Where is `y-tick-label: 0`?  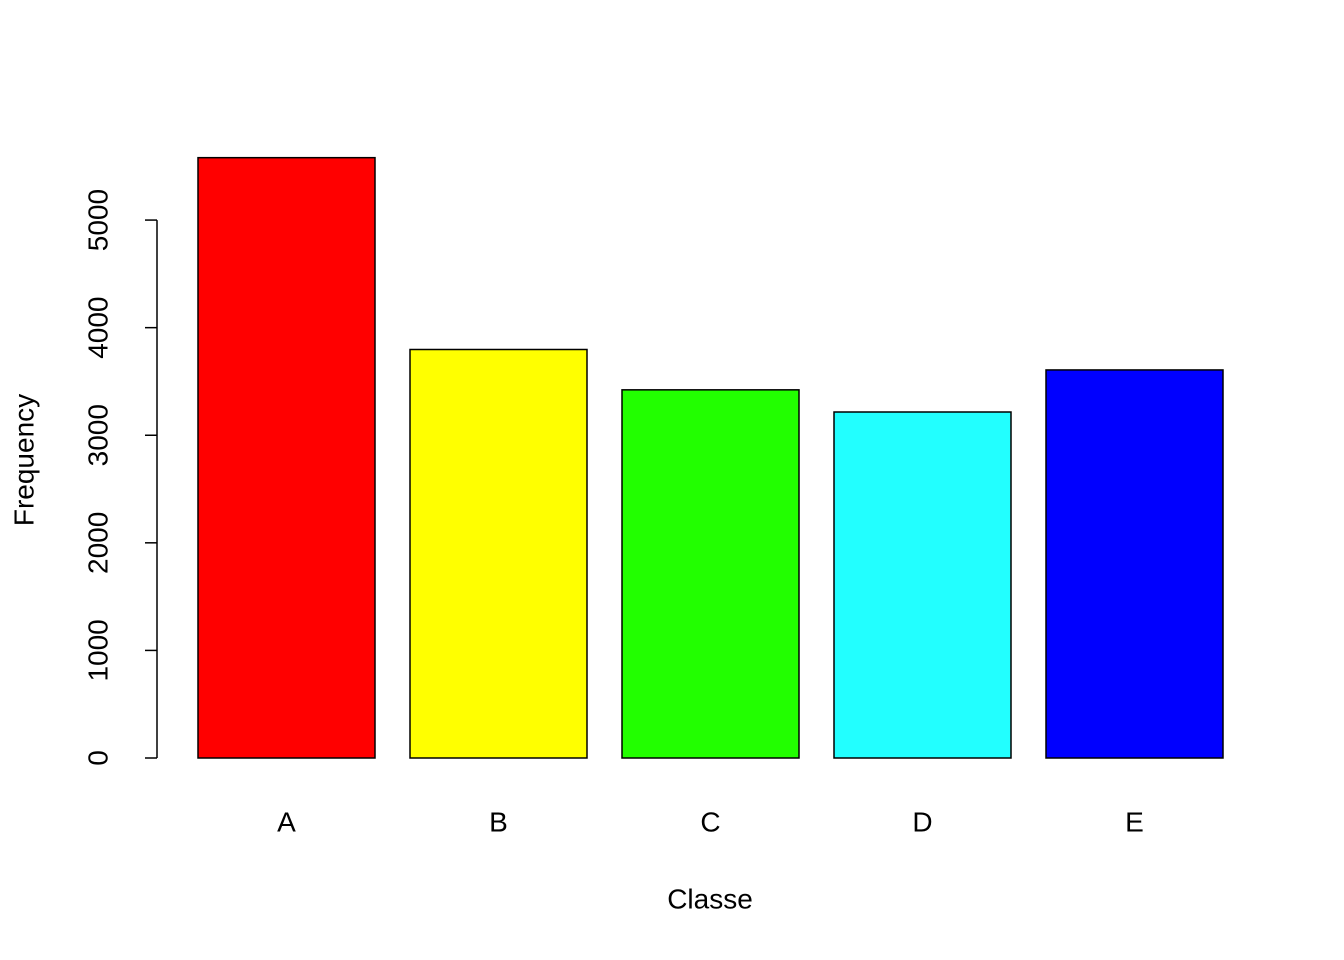 y-tick-label: 0 is located at coordinates (97, 758).